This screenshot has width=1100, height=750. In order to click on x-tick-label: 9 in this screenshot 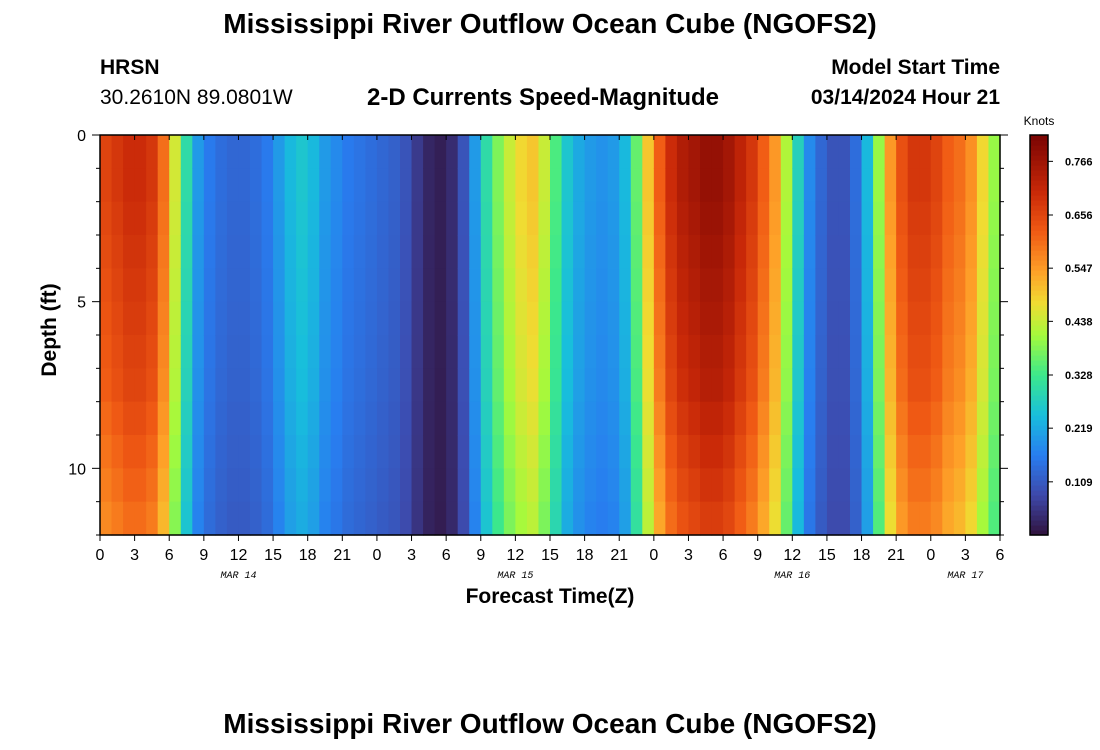, I will do `click(480, 555)`.